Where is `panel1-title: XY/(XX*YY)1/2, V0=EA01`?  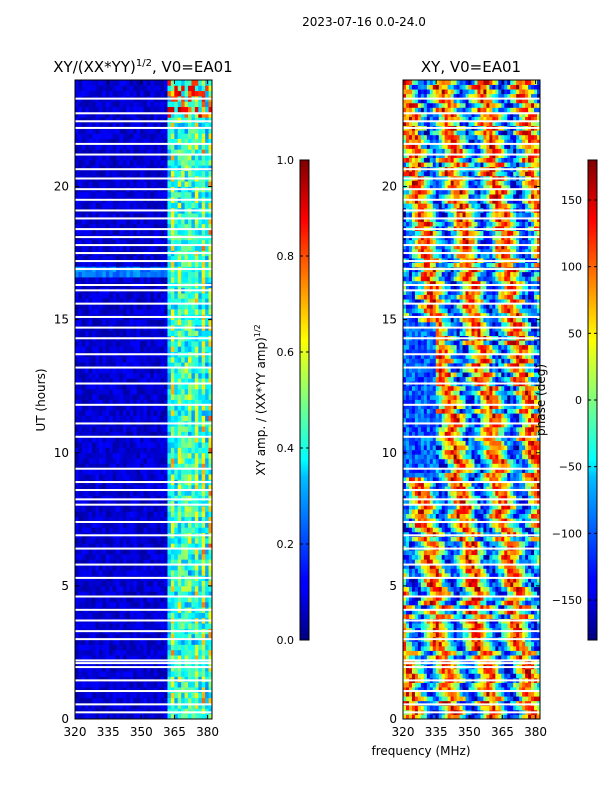
panel1-title: XY/(XX*YY)1/2, V0=EA01 is located at coordinates (142, 67).